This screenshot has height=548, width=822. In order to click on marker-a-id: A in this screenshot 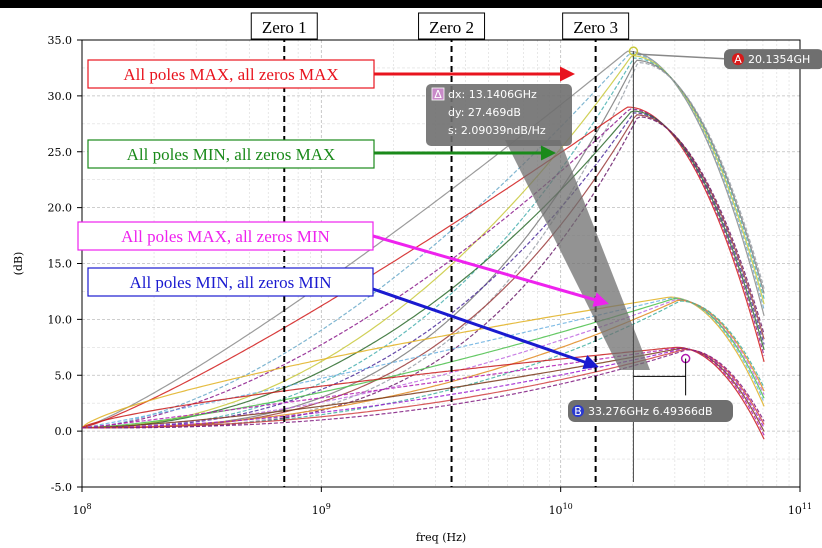, I will do `click(738, 59)`.